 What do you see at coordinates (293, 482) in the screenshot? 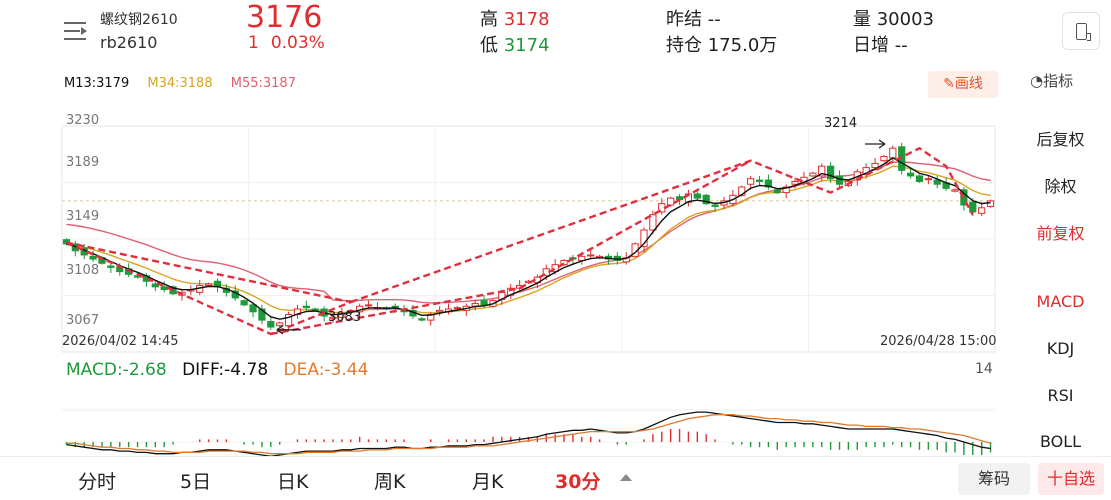
I see `tab-daily: 日K` at bounding box center [293, 482].